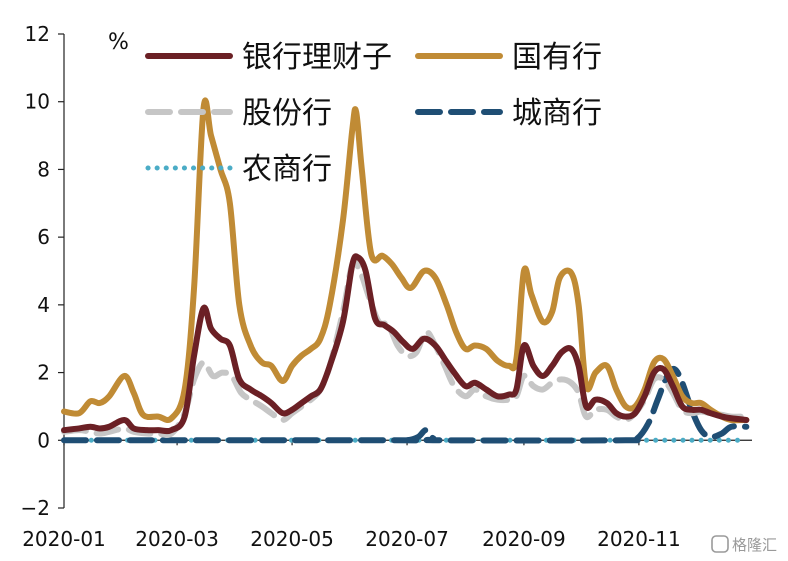 This screenshot has height=561, width=788. Describe the element at coordinates (292, 539) in the screenshot. I see `x-tick-label: 2020-05` at that location.